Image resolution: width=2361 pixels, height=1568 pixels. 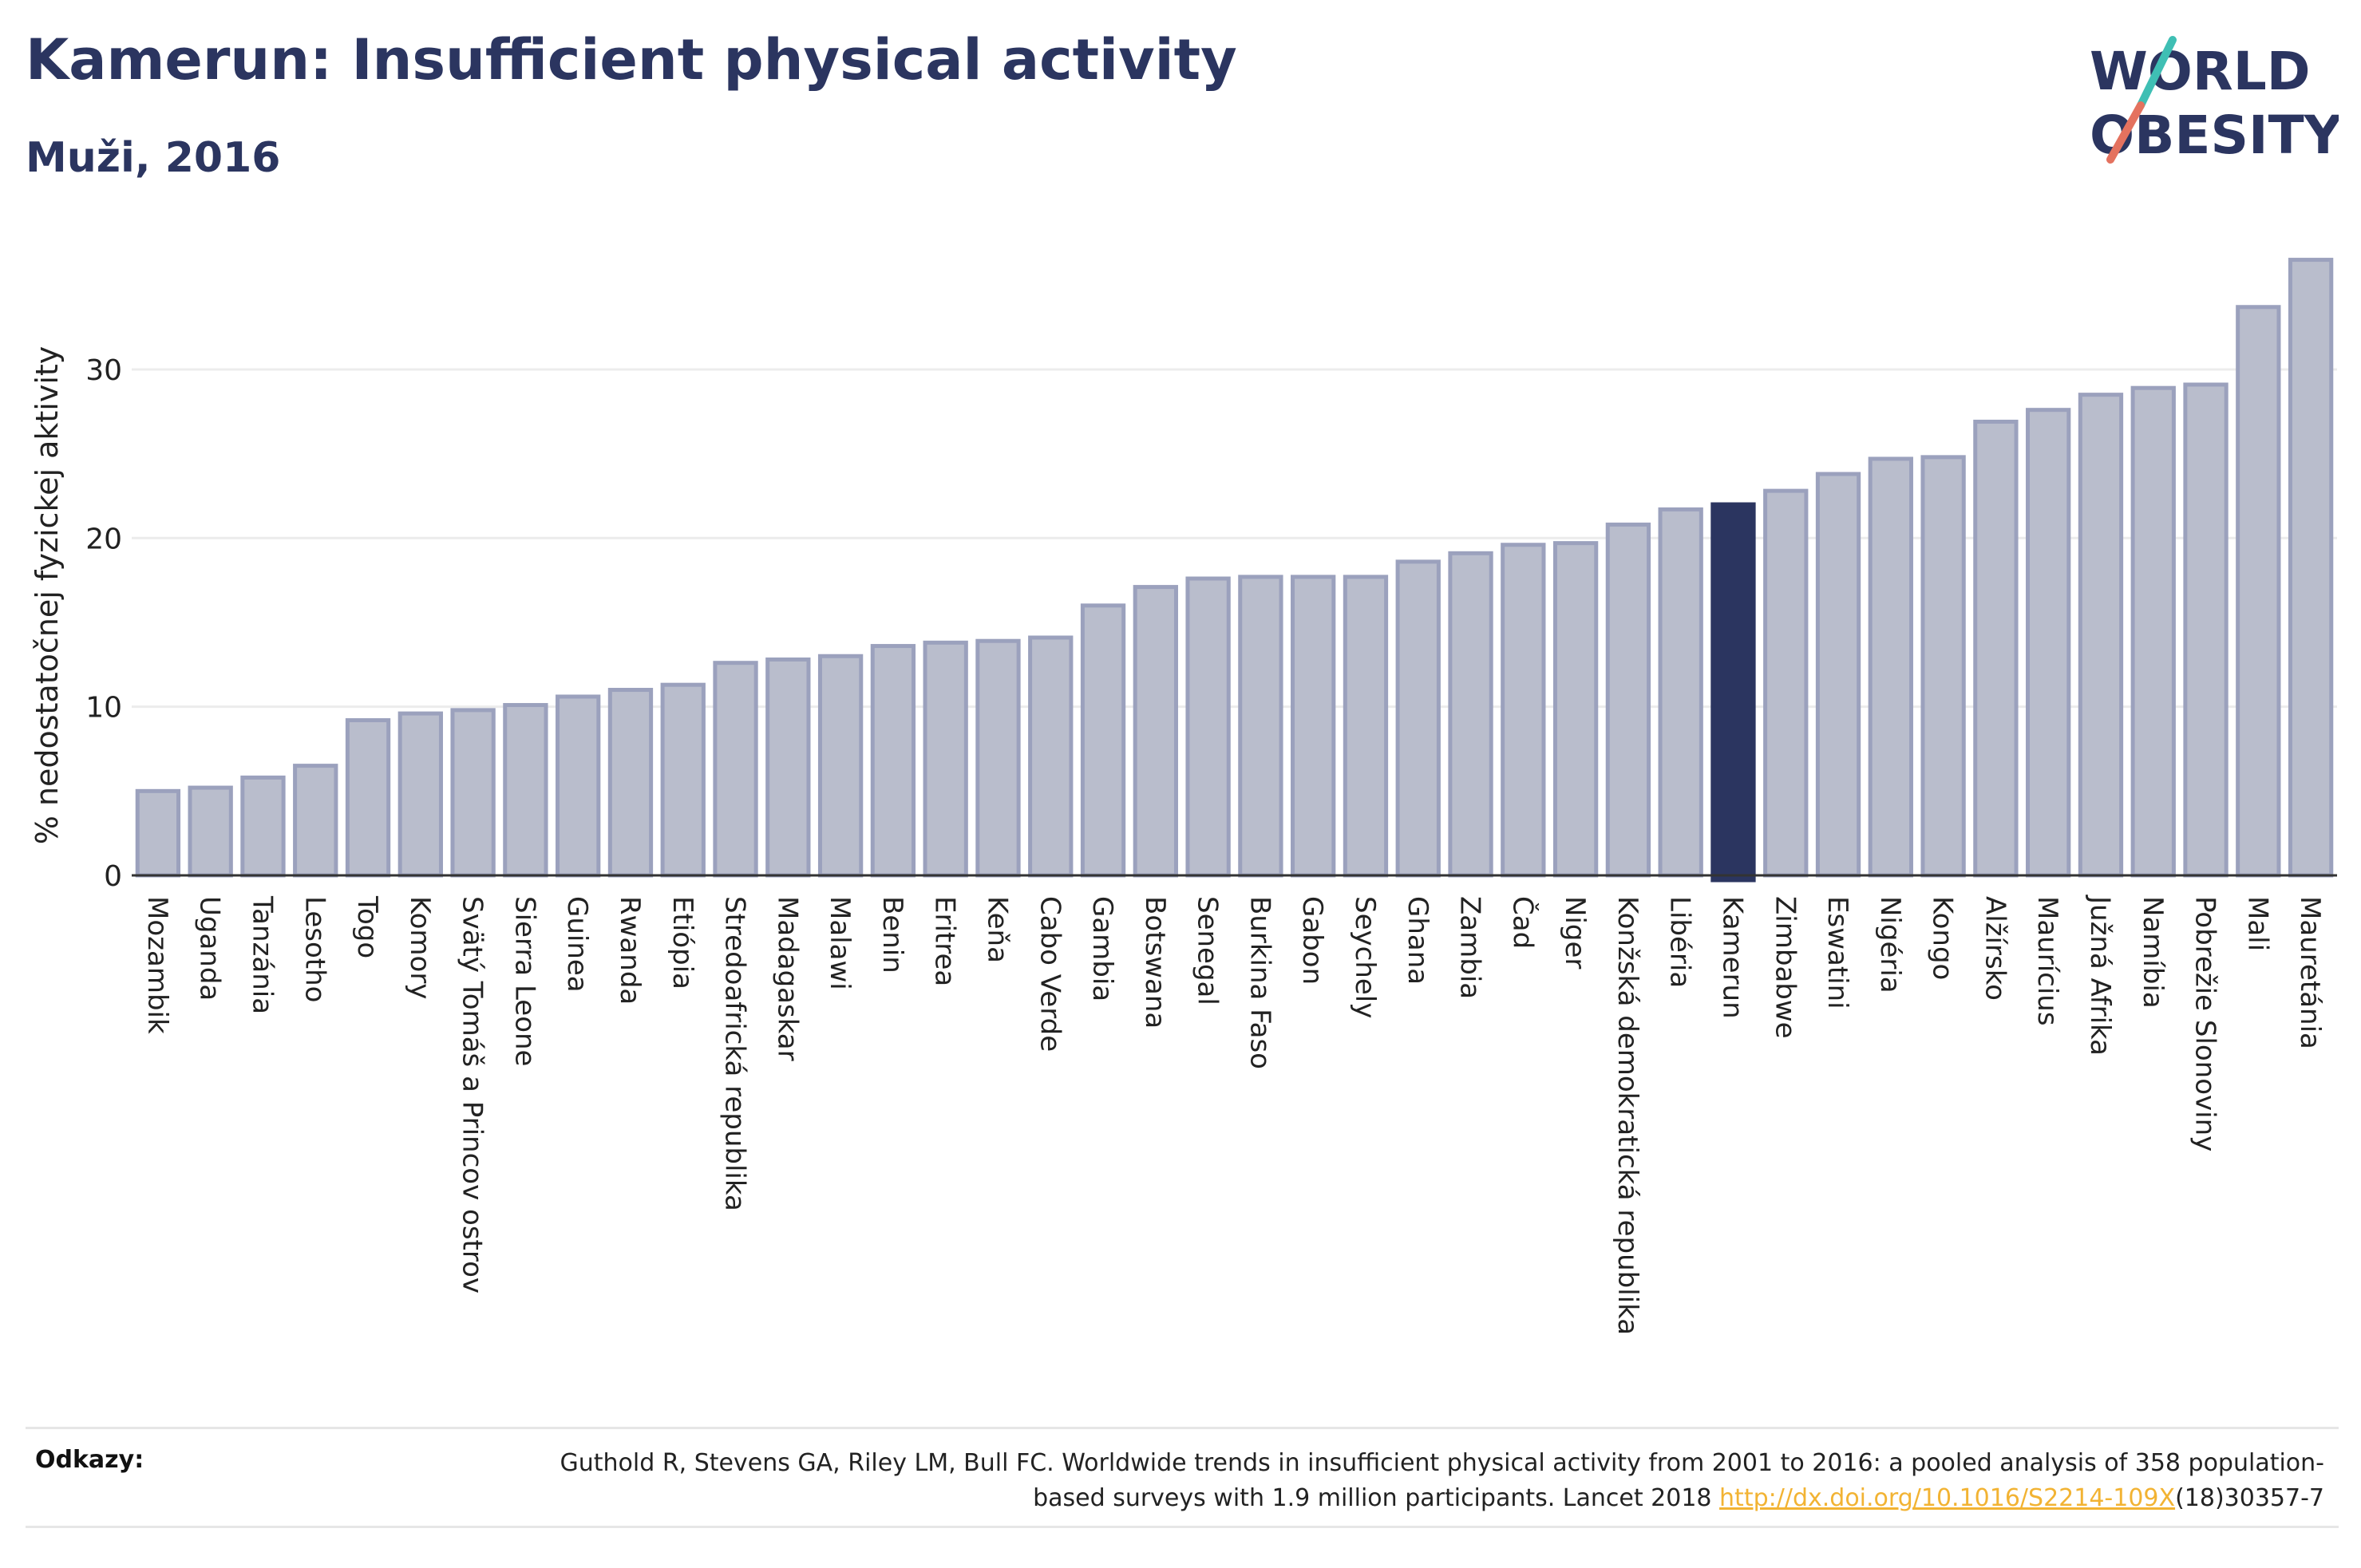 What do you see at coordinates (2101, 635) in the screenshot?
I see `bar-južná-afrika` at bounding box center [2101, 635].